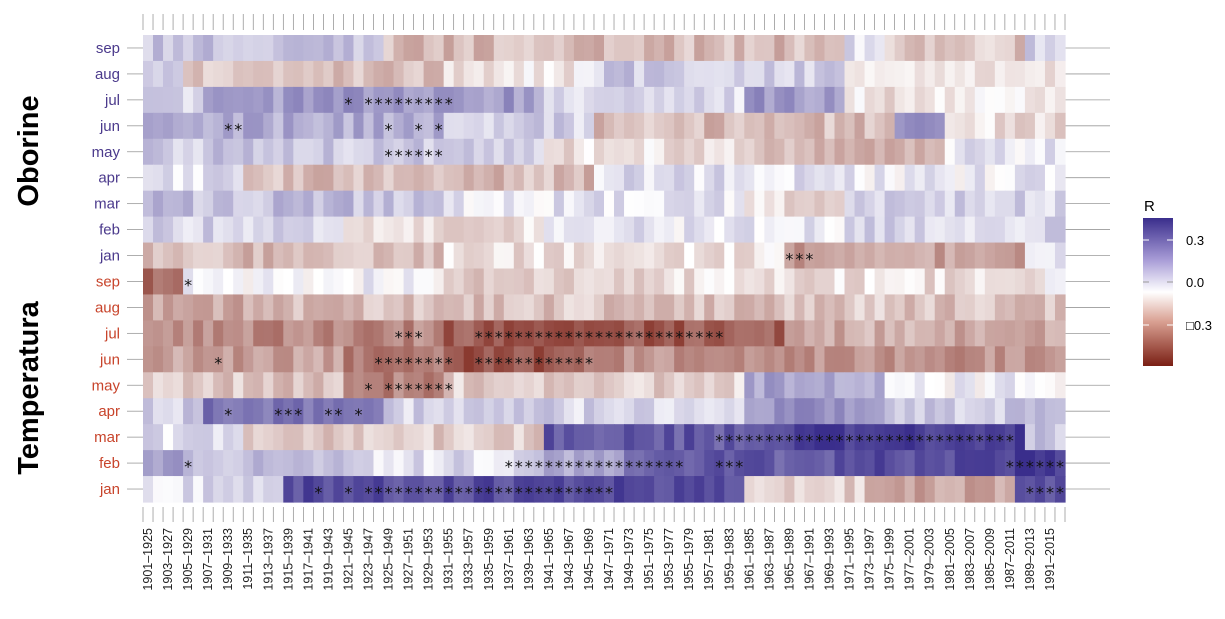 The width and height of the screenshot is (1225, 619). I want to click on x-tick-label: 1941–1965, so click(549, 559).